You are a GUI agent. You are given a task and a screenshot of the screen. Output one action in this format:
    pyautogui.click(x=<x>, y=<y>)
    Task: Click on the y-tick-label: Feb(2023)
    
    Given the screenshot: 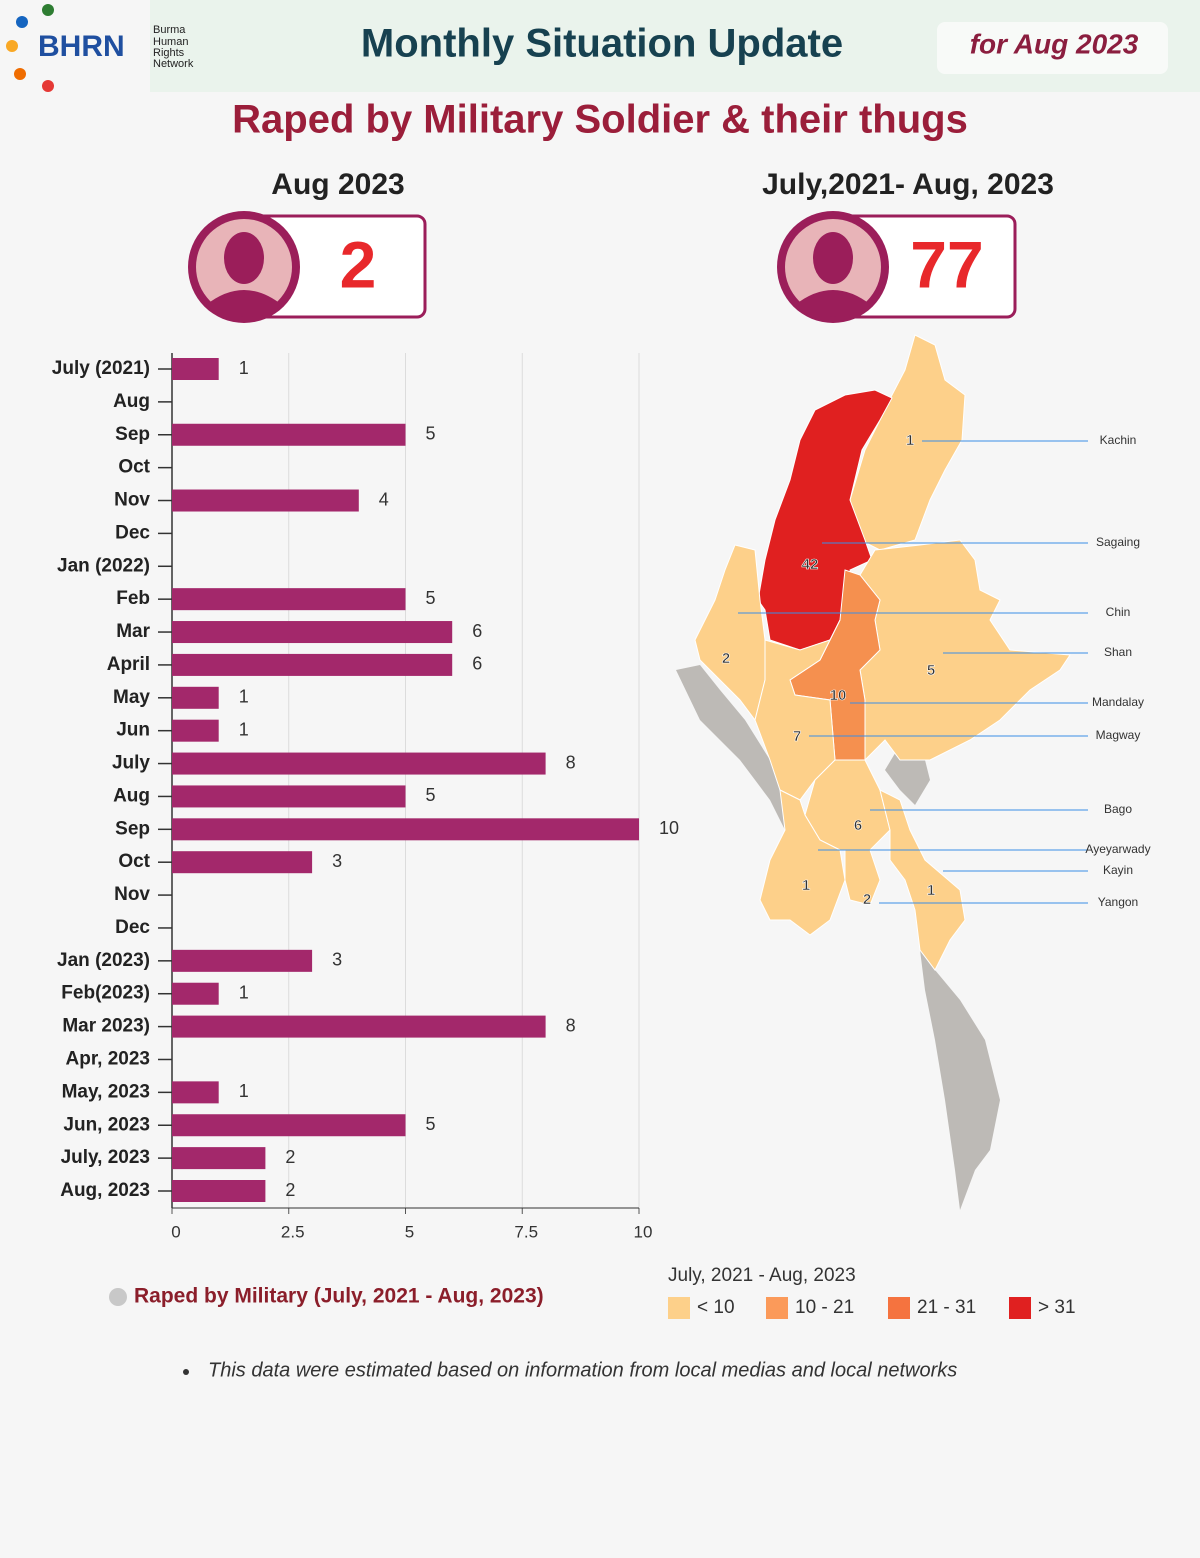 What is the action you would take?
    pyautogui.click(x=105, y=993)
    